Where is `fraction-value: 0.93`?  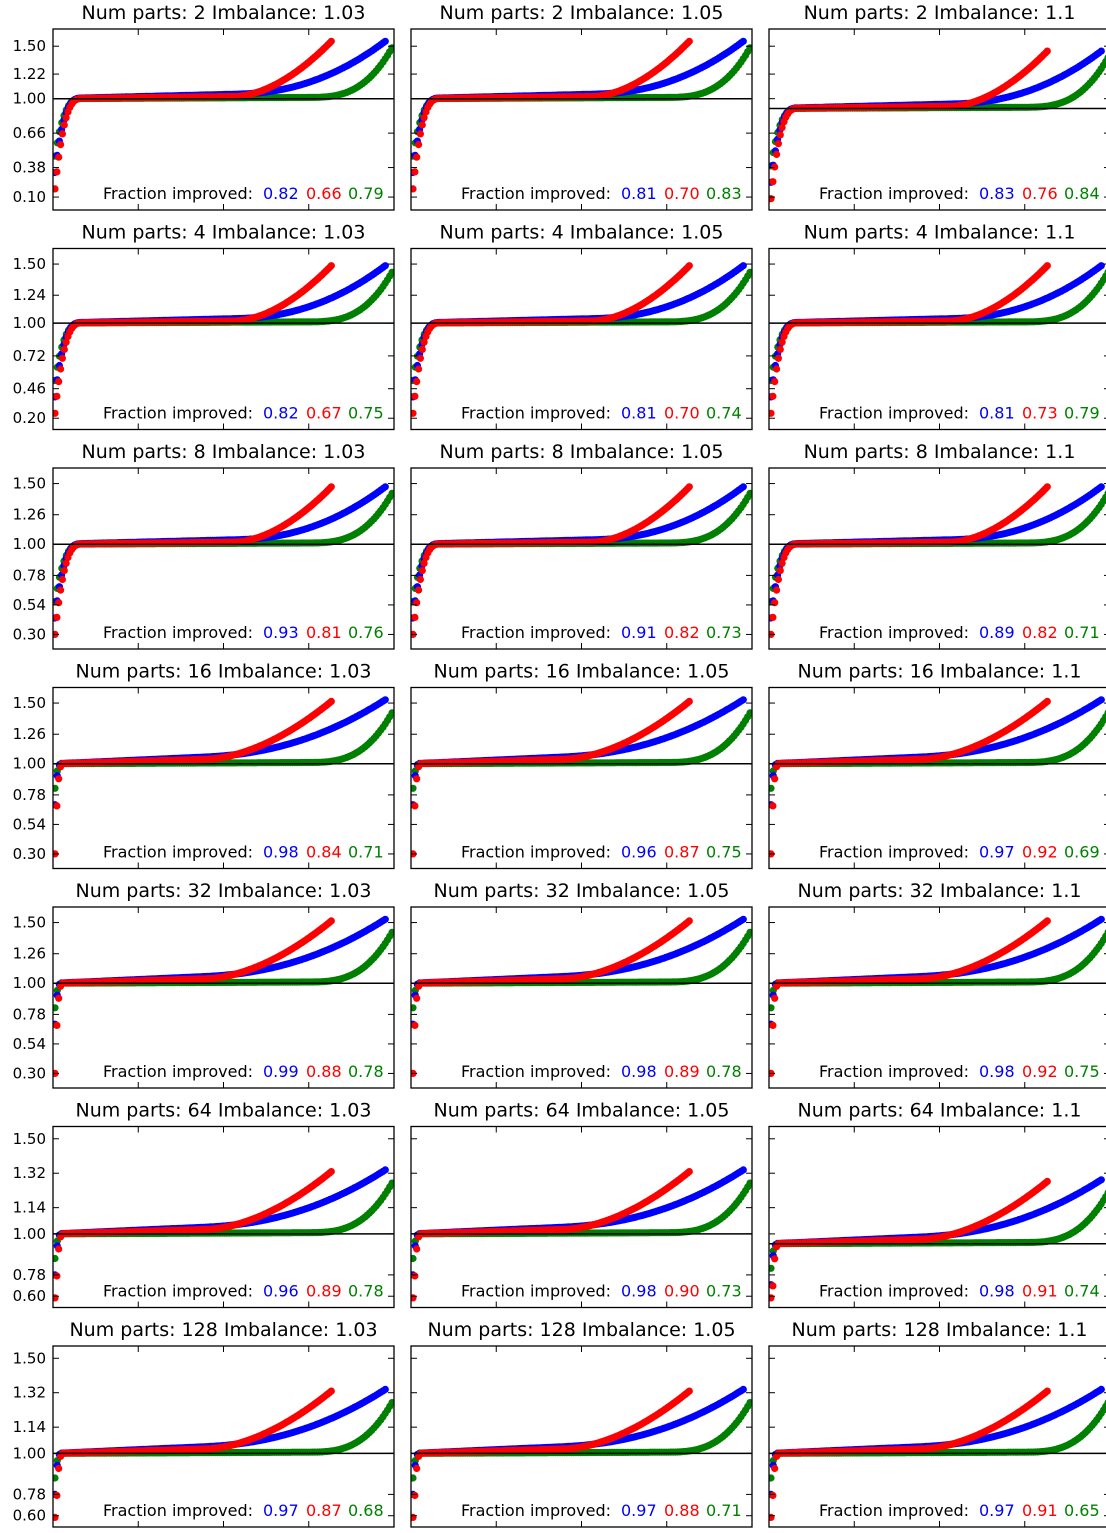 fraction-value: 0.93 is located at coordinates (281, 632).